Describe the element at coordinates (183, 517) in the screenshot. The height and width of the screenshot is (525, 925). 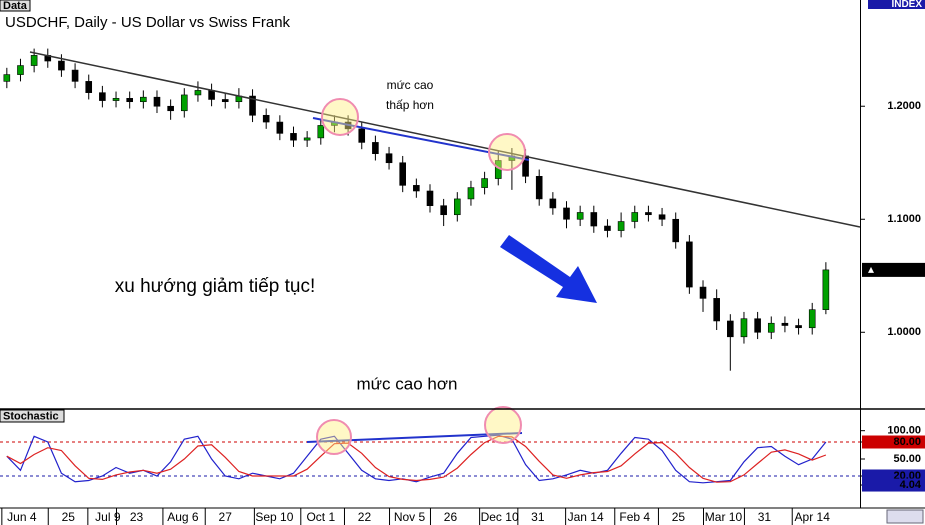
I see `x-tick-label: Aug 6` at that location.